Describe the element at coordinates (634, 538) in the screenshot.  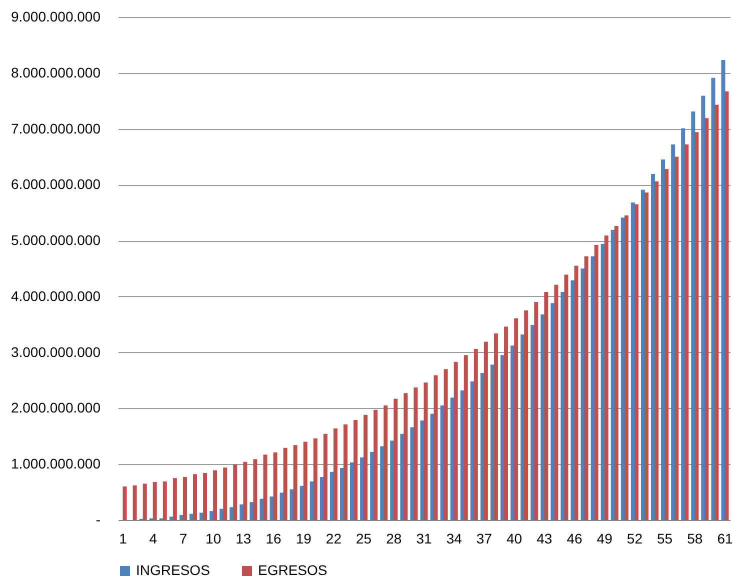
I see `x-tick-label: 52` at that location.